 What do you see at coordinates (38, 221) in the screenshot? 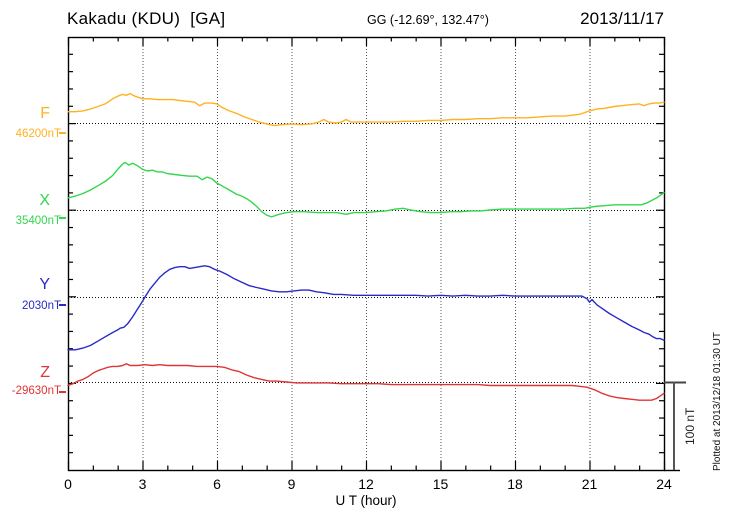
I see `trace-reference-x: 35400nT` at bounding box center [38, 221].